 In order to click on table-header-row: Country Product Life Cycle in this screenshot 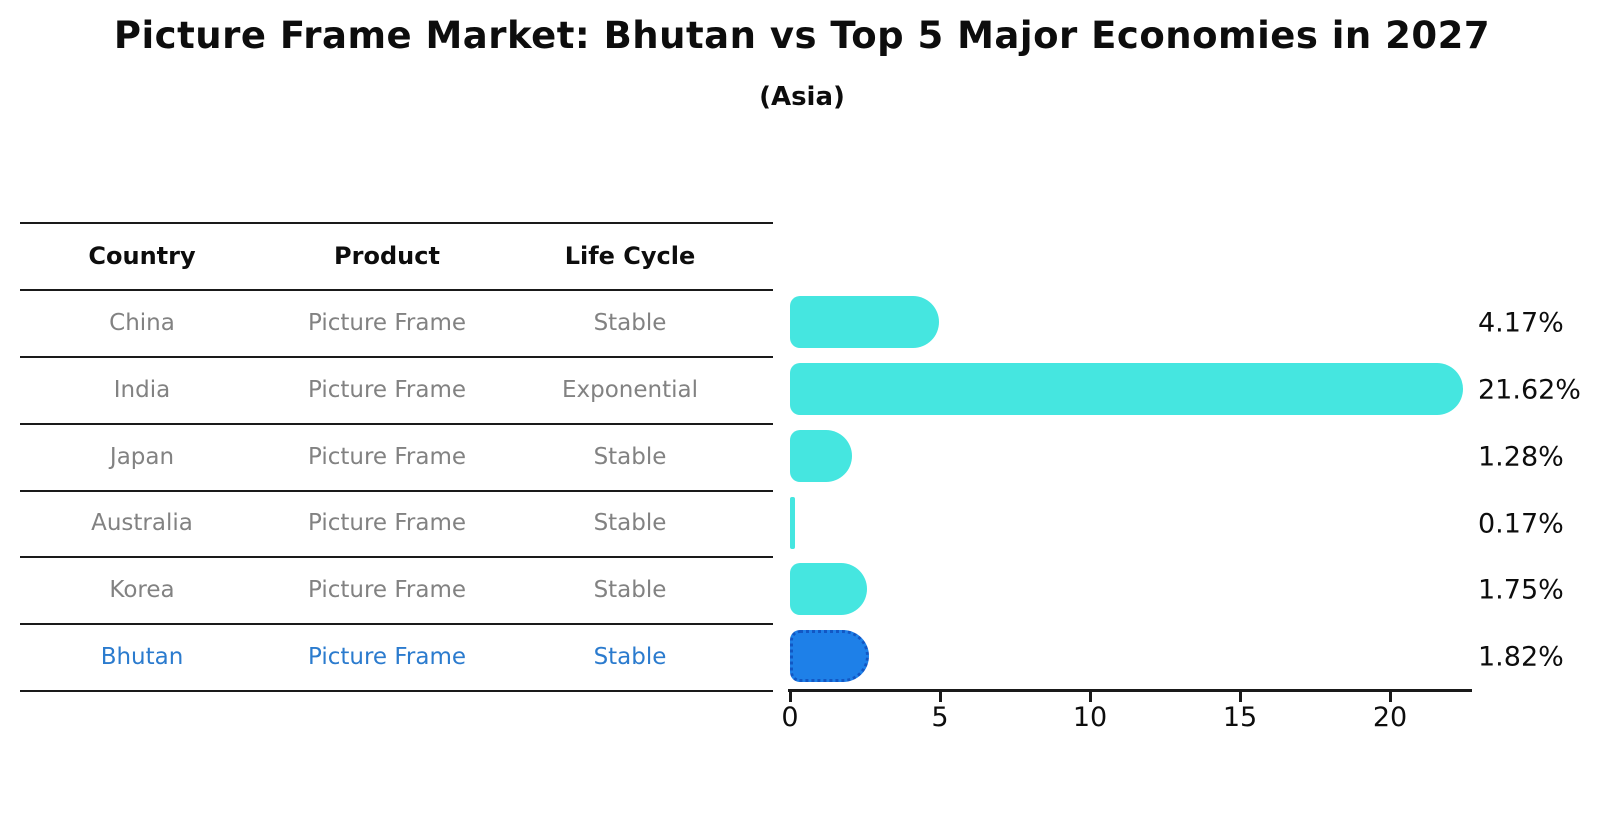, I will do `click(396, 255)`.